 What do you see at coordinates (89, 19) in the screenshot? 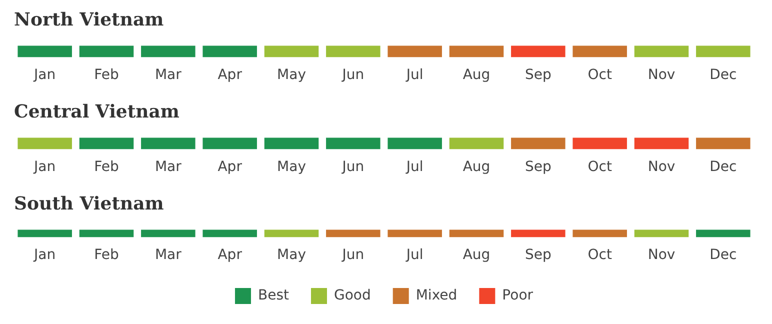
I see `chart-title: North Vietnam` at bounding box center [89, 19].